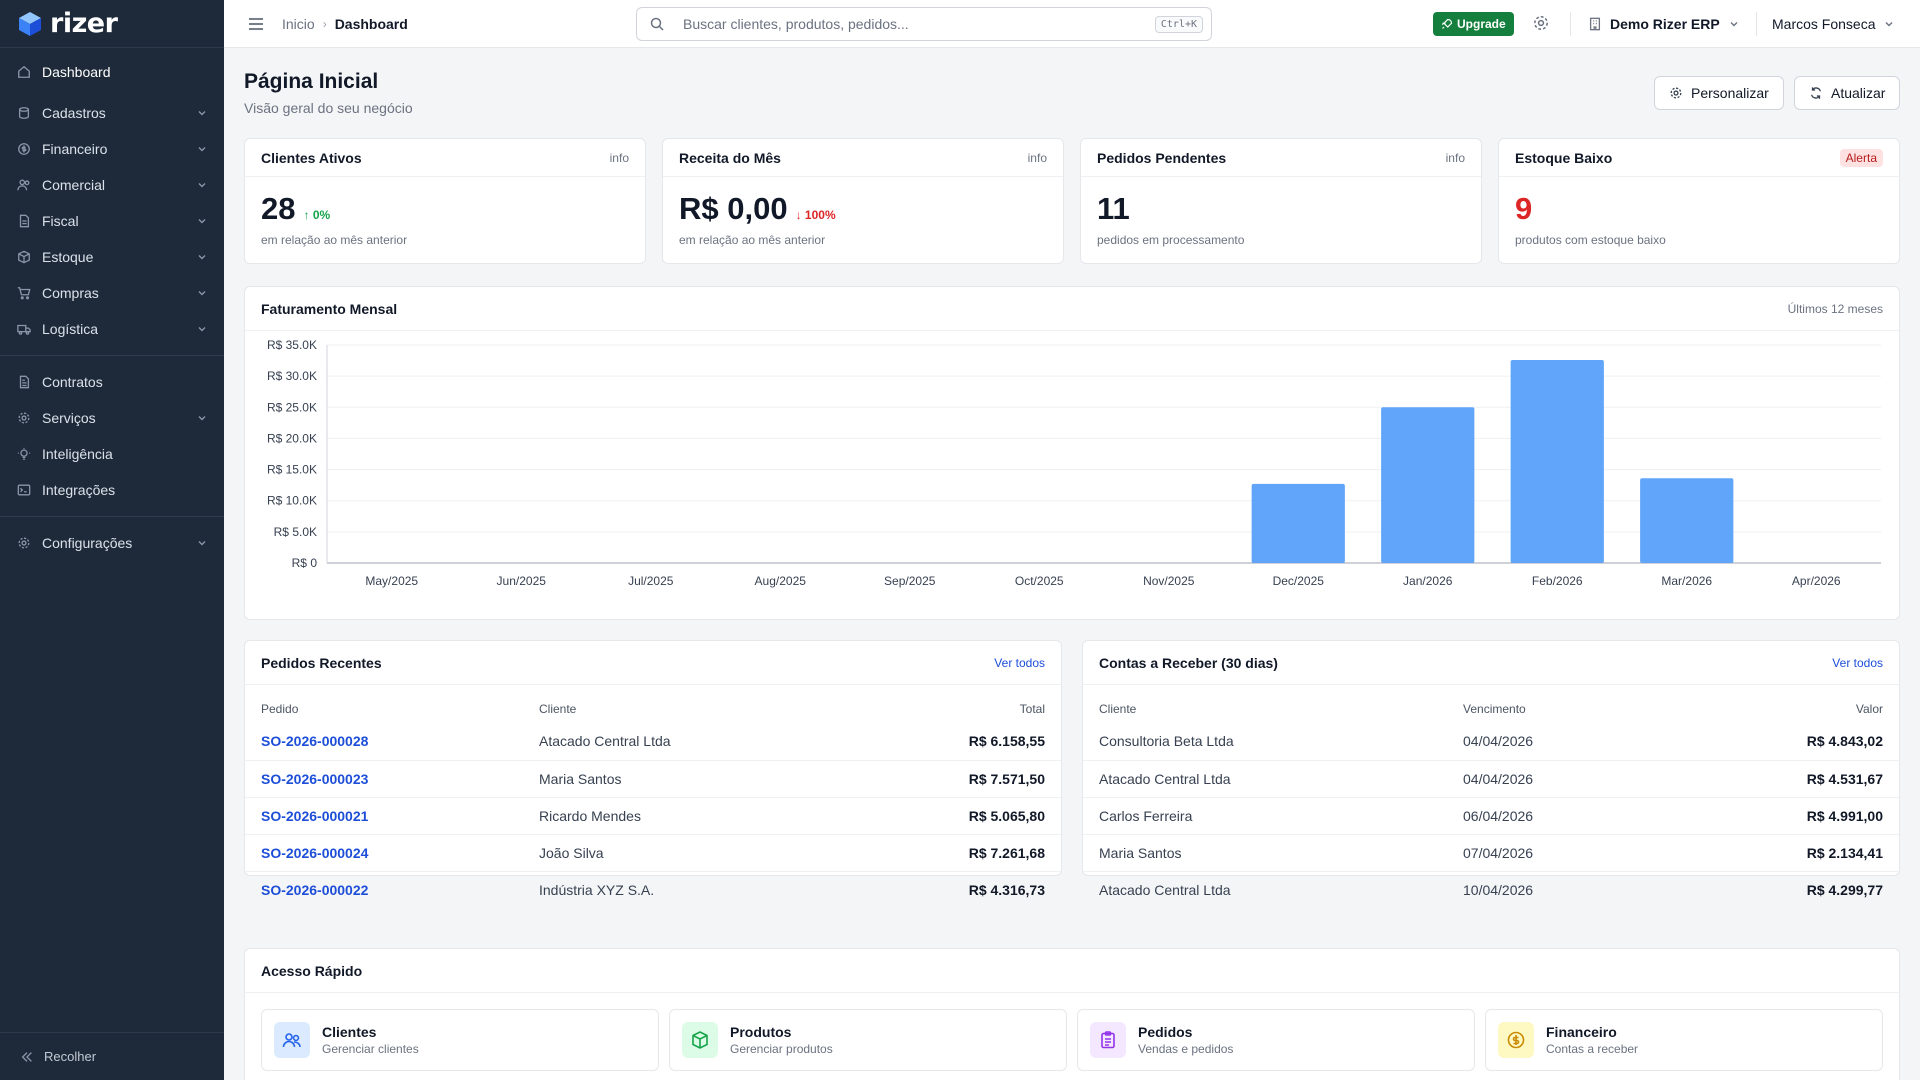  Describe the element at coordinates (1494, 709) in the screenshot. I see `column-header: Vencimento` at that location.